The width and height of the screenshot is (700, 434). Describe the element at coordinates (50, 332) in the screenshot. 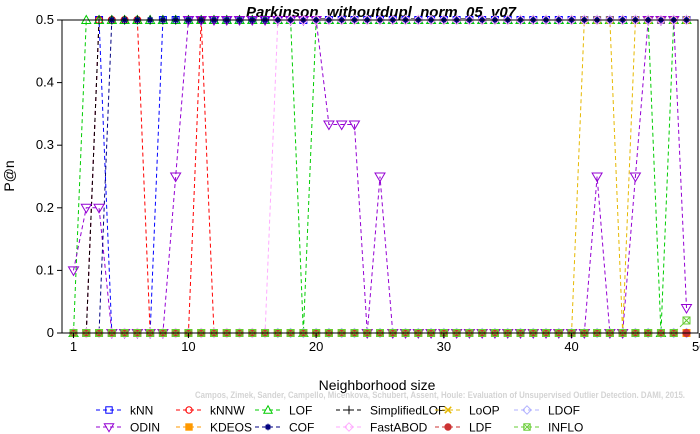

I see `y-tick-label: 0` at that location.